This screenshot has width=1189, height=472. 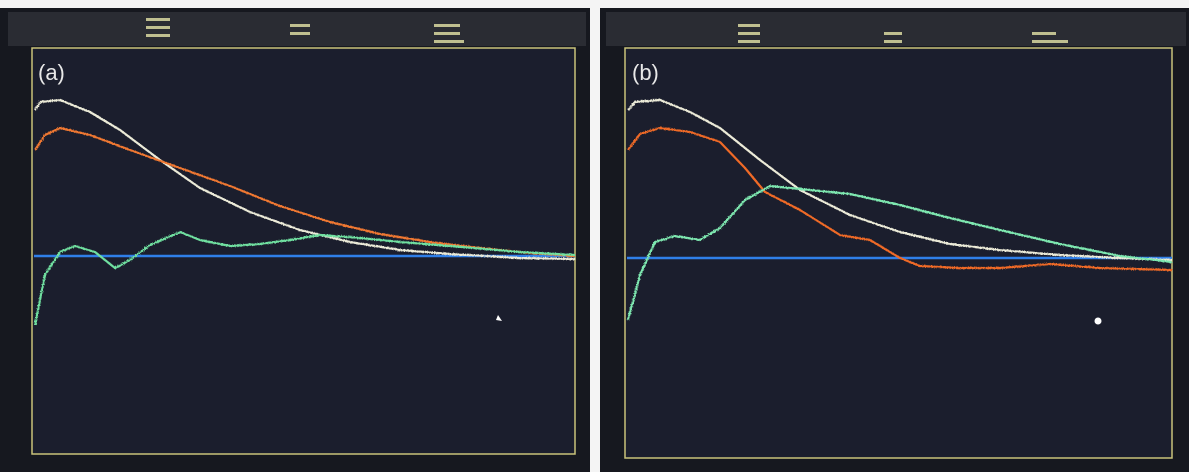 I want to click on panel-label: (b), so click(x=645, y=72).